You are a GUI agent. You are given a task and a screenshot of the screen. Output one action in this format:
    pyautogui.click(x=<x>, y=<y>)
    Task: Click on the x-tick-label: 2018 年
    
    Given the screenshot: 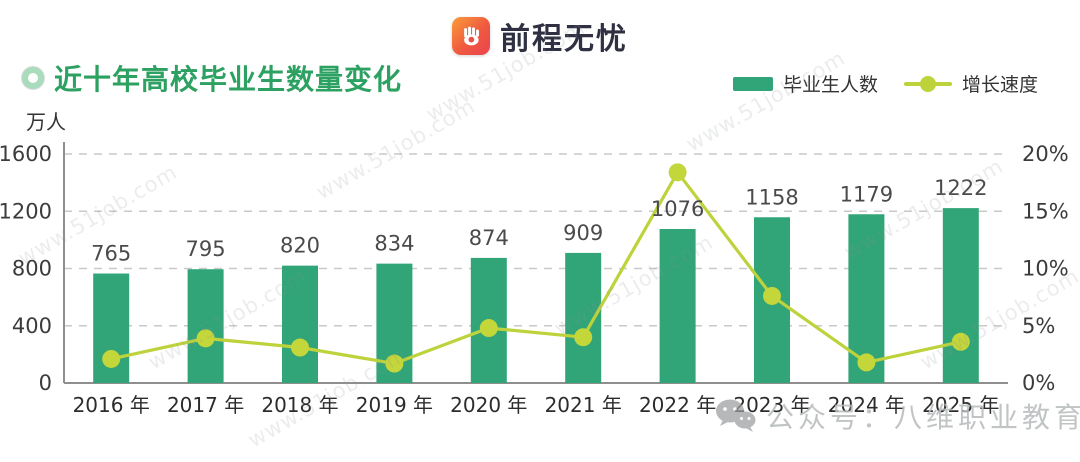 What is the action you would take?
    pyautogui.click(x=299, y=405)
    